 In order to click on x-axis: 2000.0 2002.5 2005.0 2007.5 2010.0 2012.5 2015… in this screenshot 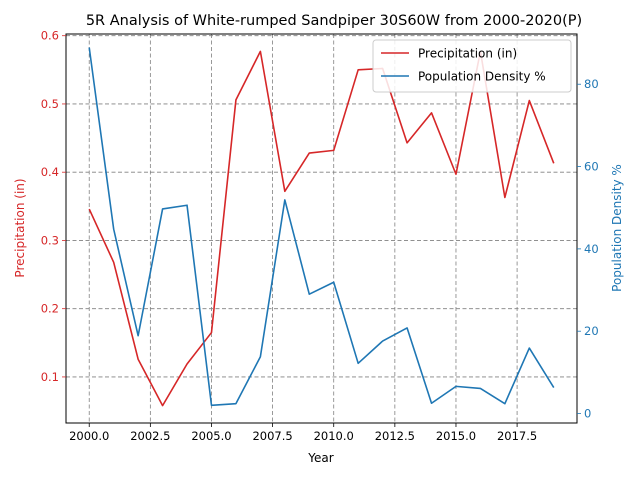, I will do `click(303, 433)`.